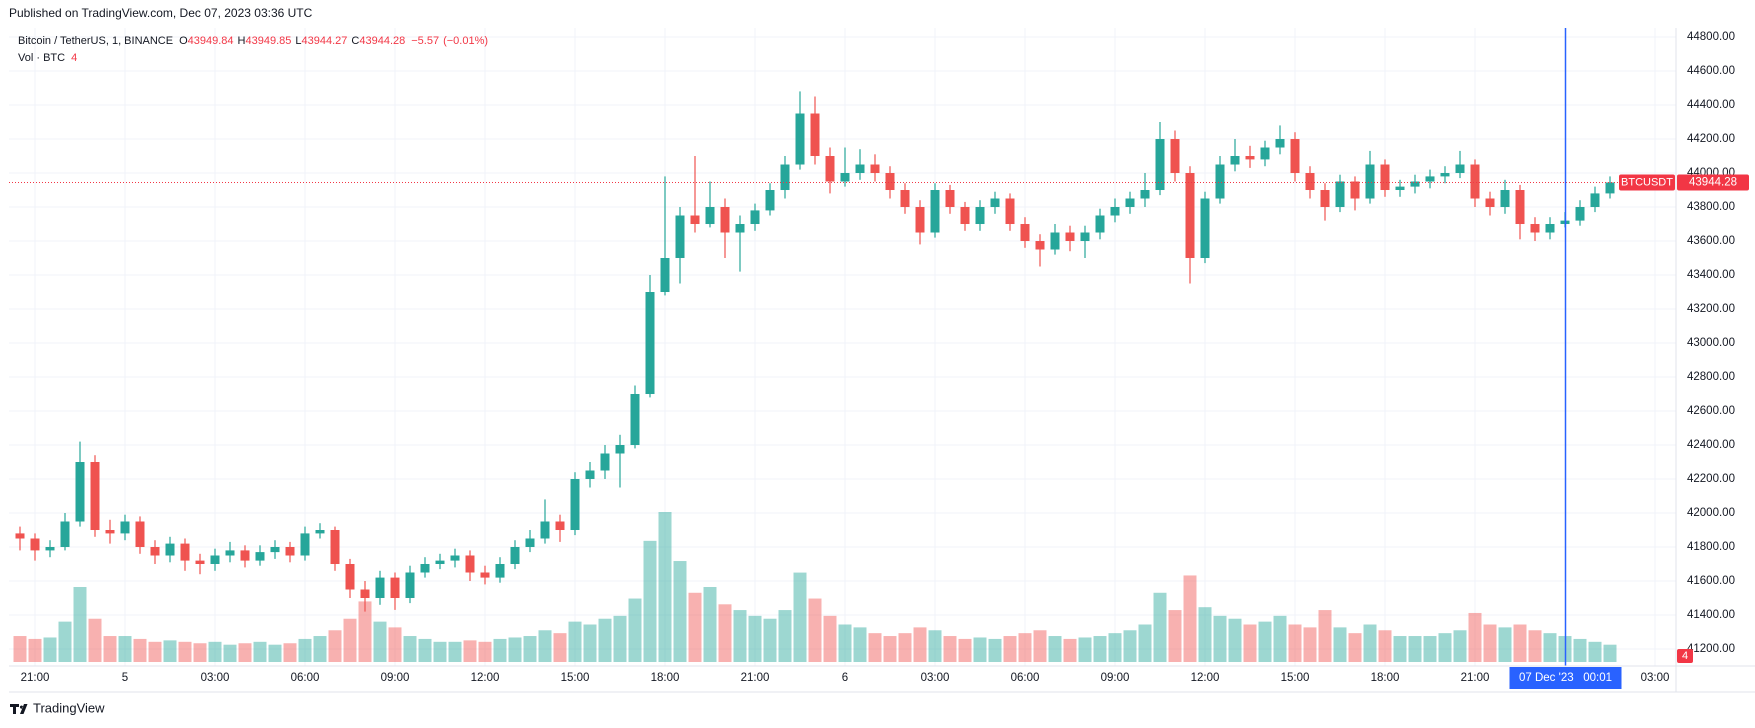 The width and height of the screenshot is (1755, 728). Describe the element at coordinates (575, 678) in the screenshot. I see `x-tick-label: 15:00` at that location.